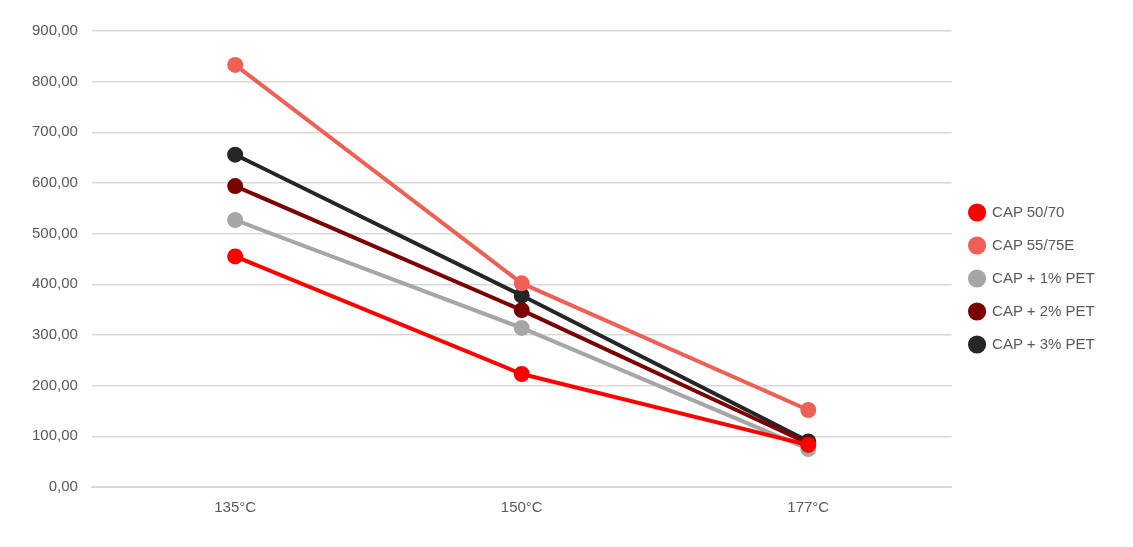  What do you see at coordinates (1043, 310) in the screenshot?
I see `legend-label: CAP + 2% PET` at bounding box center [1043, 310].